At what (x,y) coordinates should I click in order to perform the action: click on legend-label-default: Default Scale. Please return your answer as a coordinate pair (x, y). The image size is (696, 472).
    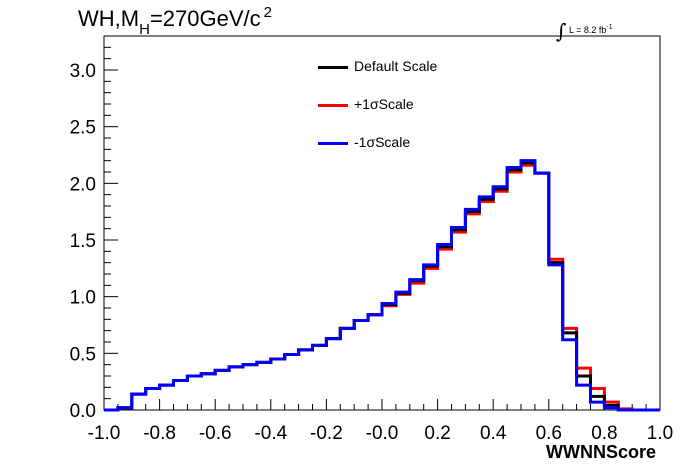
    Looking at the image, I should click on (396, 66).